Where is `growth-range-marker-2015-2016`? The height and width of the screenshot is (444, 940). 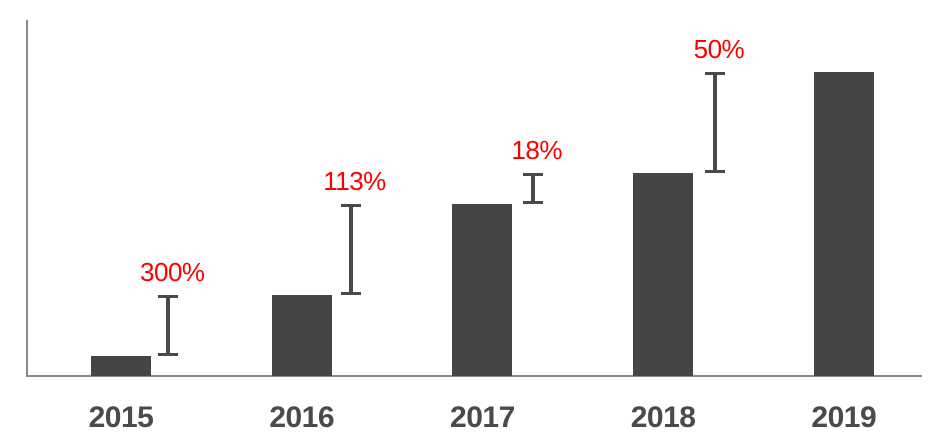 growth-range-marker-2015-2016 is located at coordinates (168, 325).